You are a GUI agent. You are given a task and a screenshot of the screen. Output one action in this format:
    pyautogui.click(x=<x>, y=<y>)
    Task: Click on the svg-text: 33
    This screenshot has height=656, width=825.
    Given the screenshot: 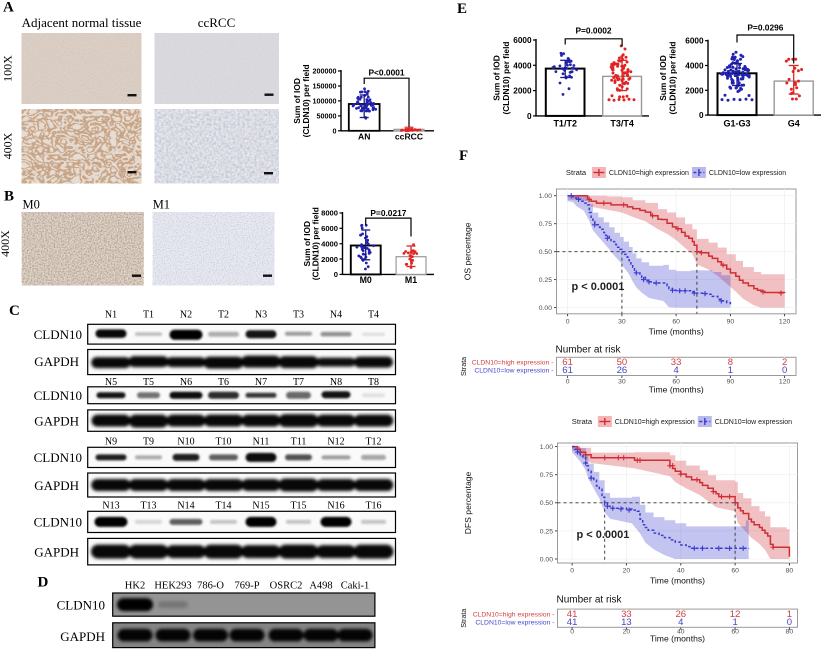 What is the action you would take?
    pyautogui.click(x=676, y=362)
    